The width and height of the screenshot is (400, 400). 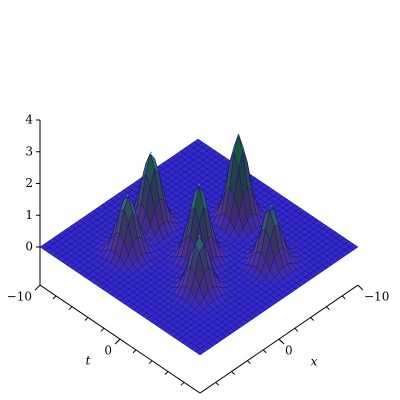 I want to click on z-tick-label: 4, so click(x=29, y=120).